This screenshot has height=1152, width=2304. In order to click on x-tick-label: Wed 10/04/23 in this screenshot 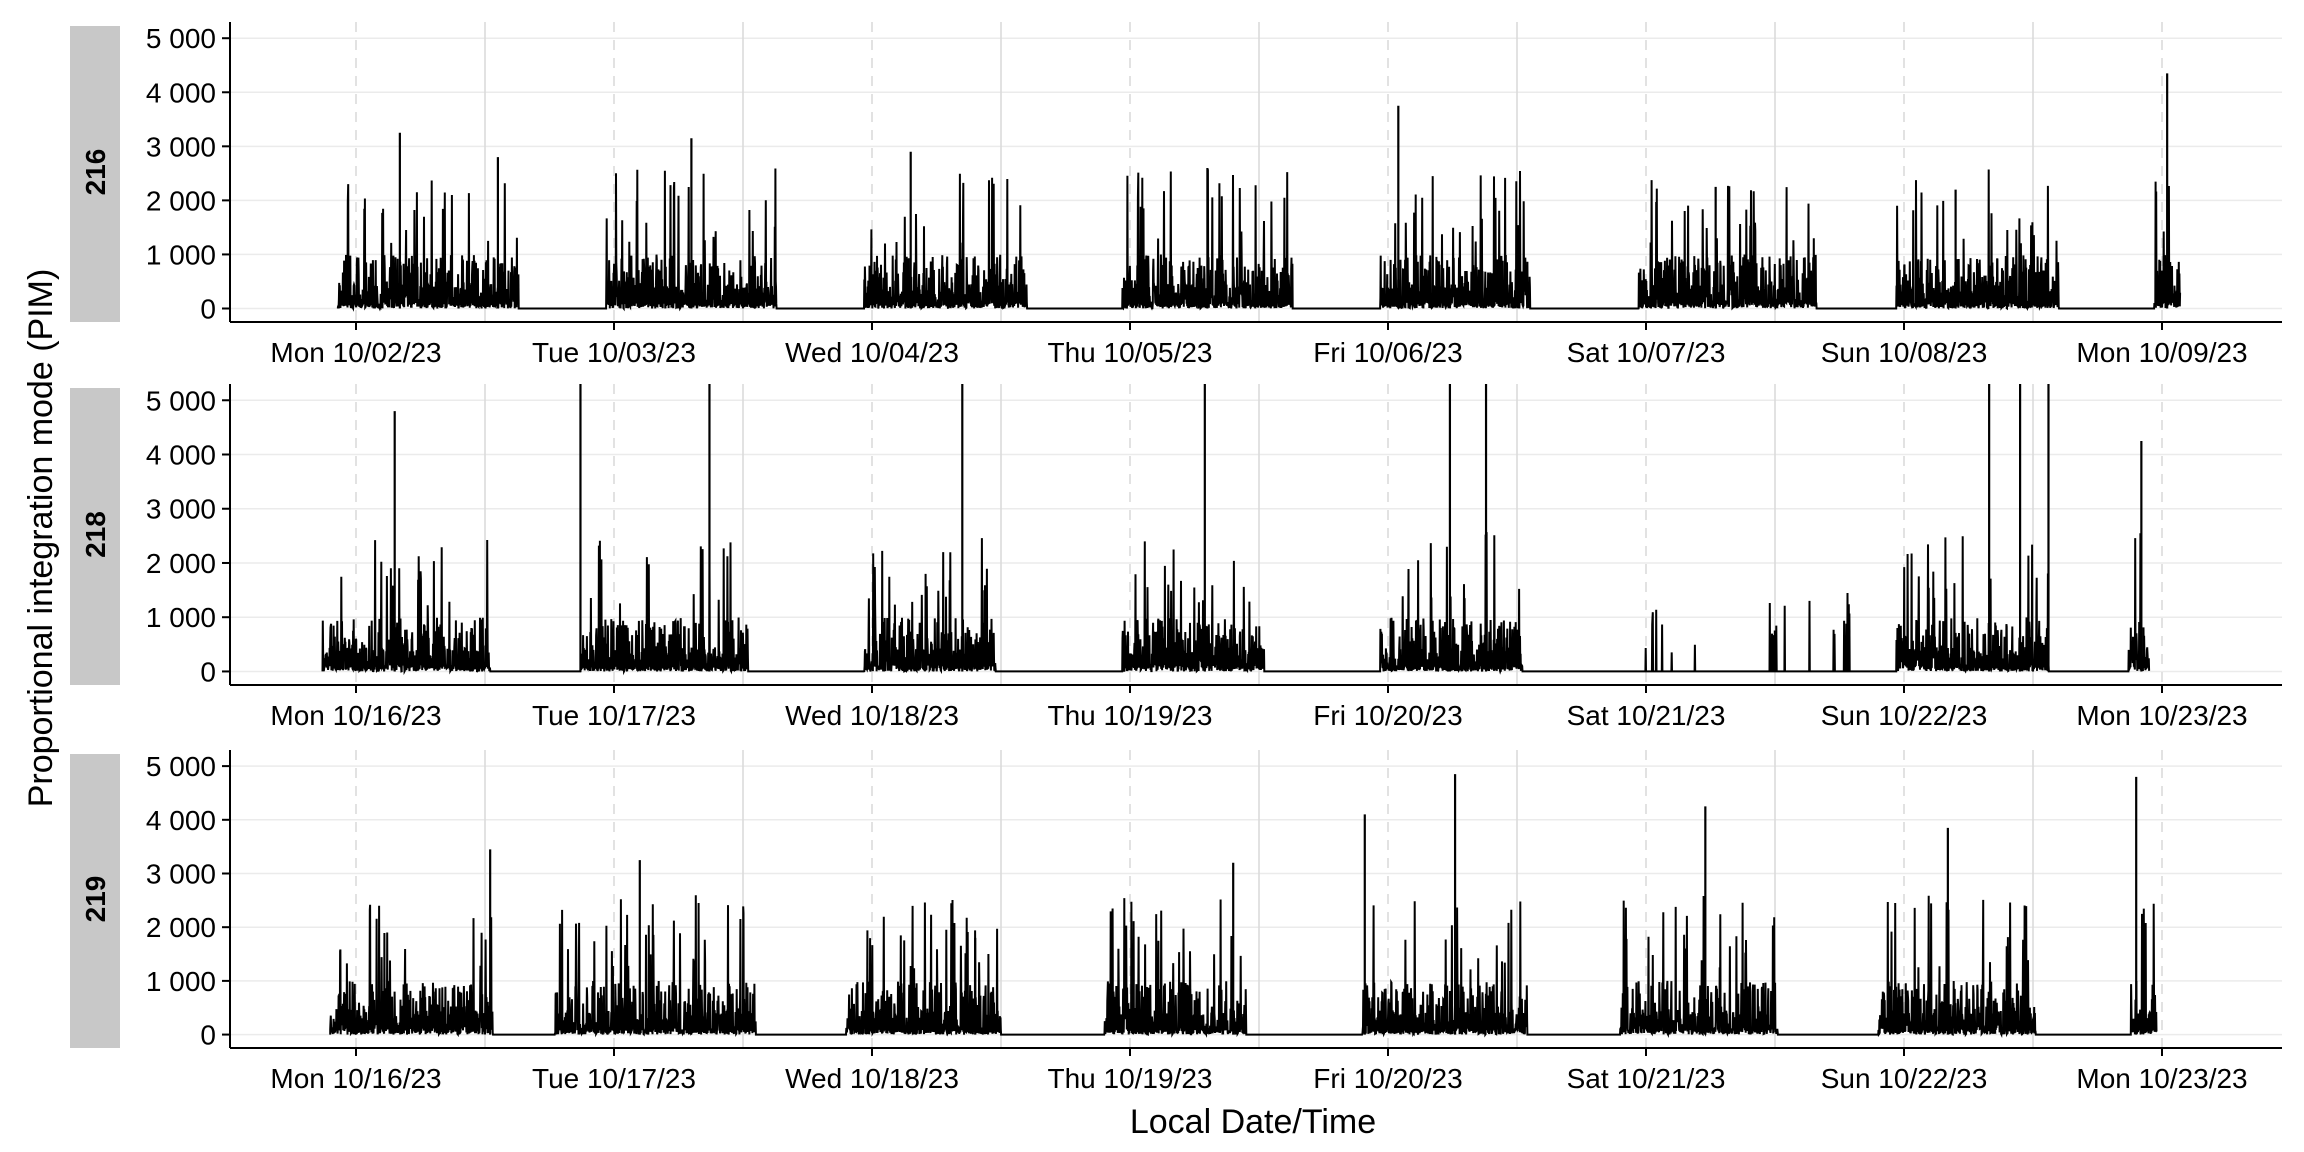, I will do `click(872, 352)`.